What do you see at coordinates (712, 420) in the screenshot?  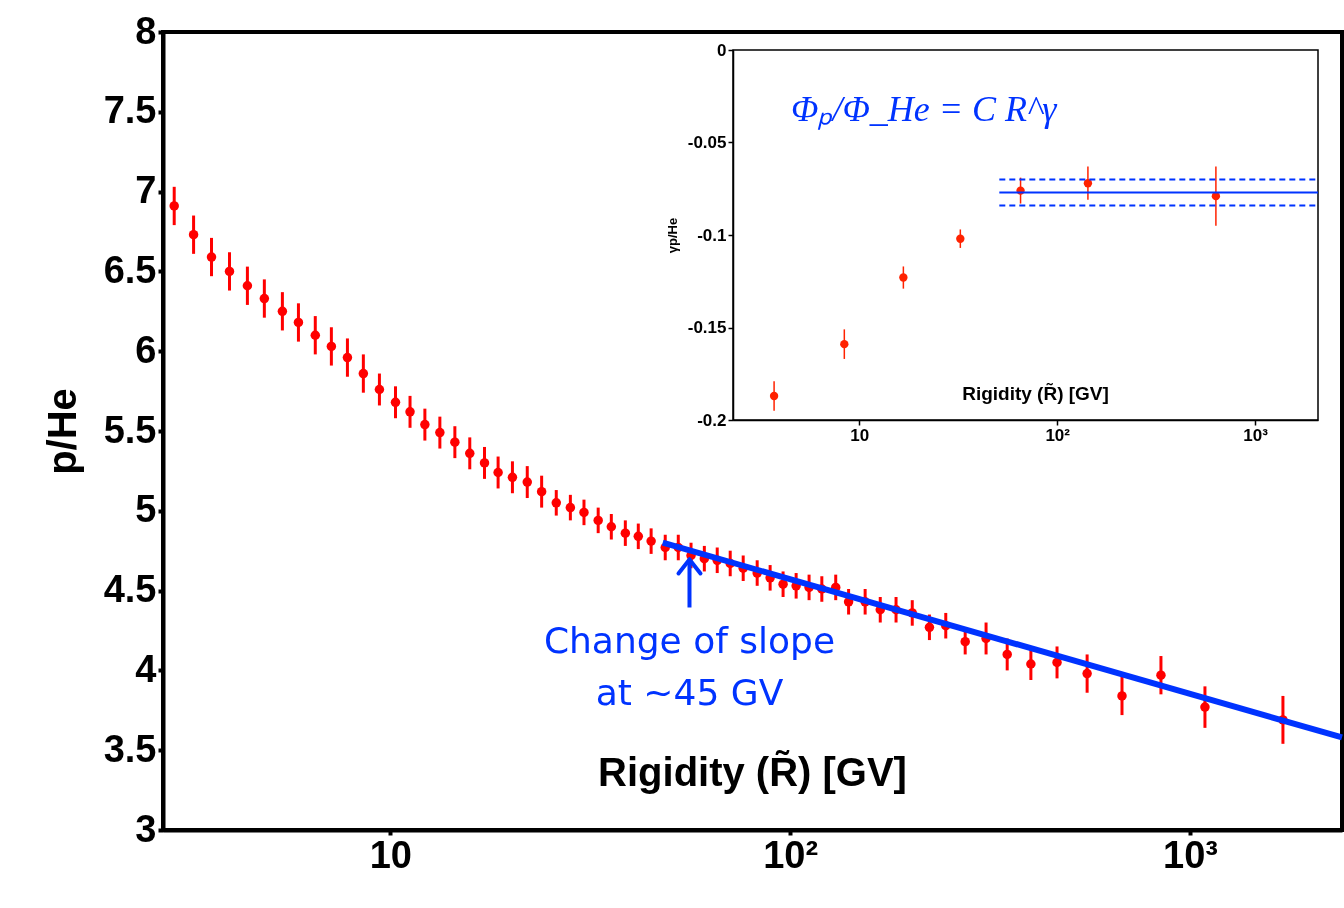 I see `y-tick-label: -0.2` at bounding box center [712, 420].